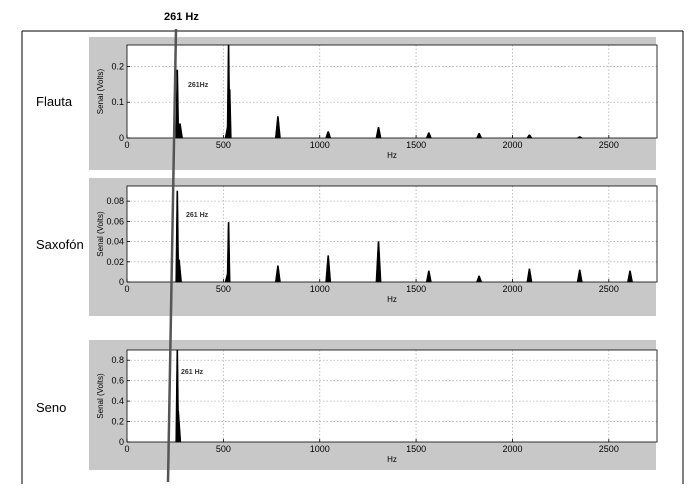 This screenshot has width=700, height=490. What do you see at coordinates (198, 85) in the screenshot?
I see `peak-annotation: 261Hz` at bounding box center [198, 85].